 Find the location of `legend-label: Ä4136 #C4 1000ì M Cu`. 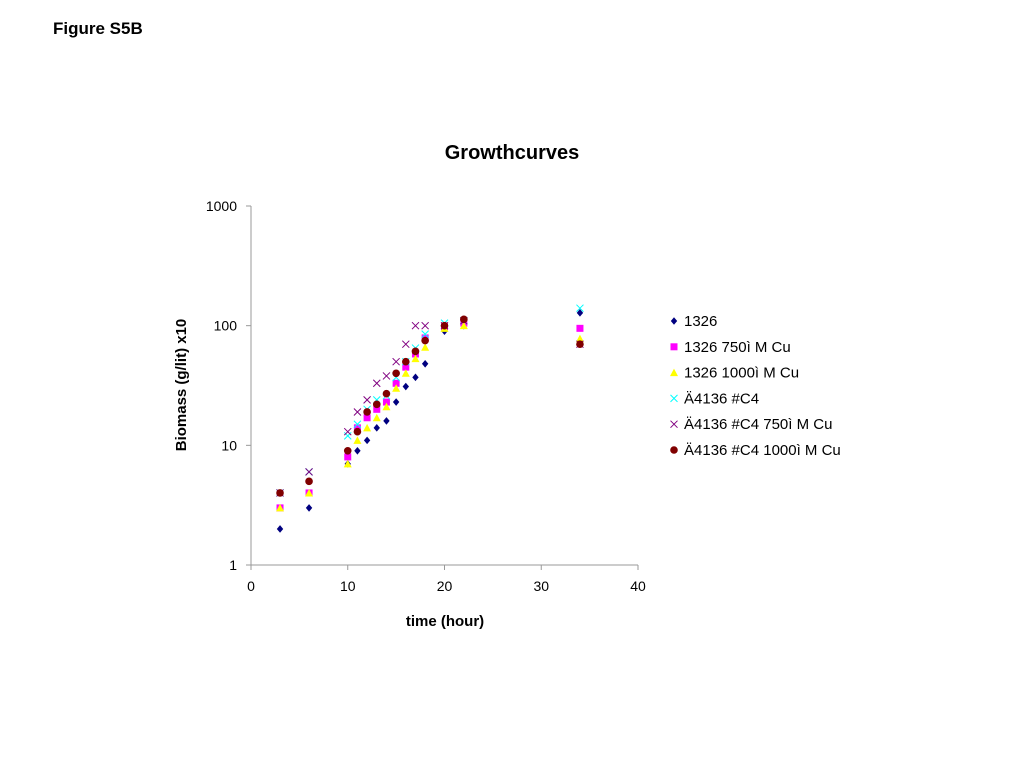

legend-label: Ä4136 #C4 1000ì M Cu is located at coordinates (762, 450).